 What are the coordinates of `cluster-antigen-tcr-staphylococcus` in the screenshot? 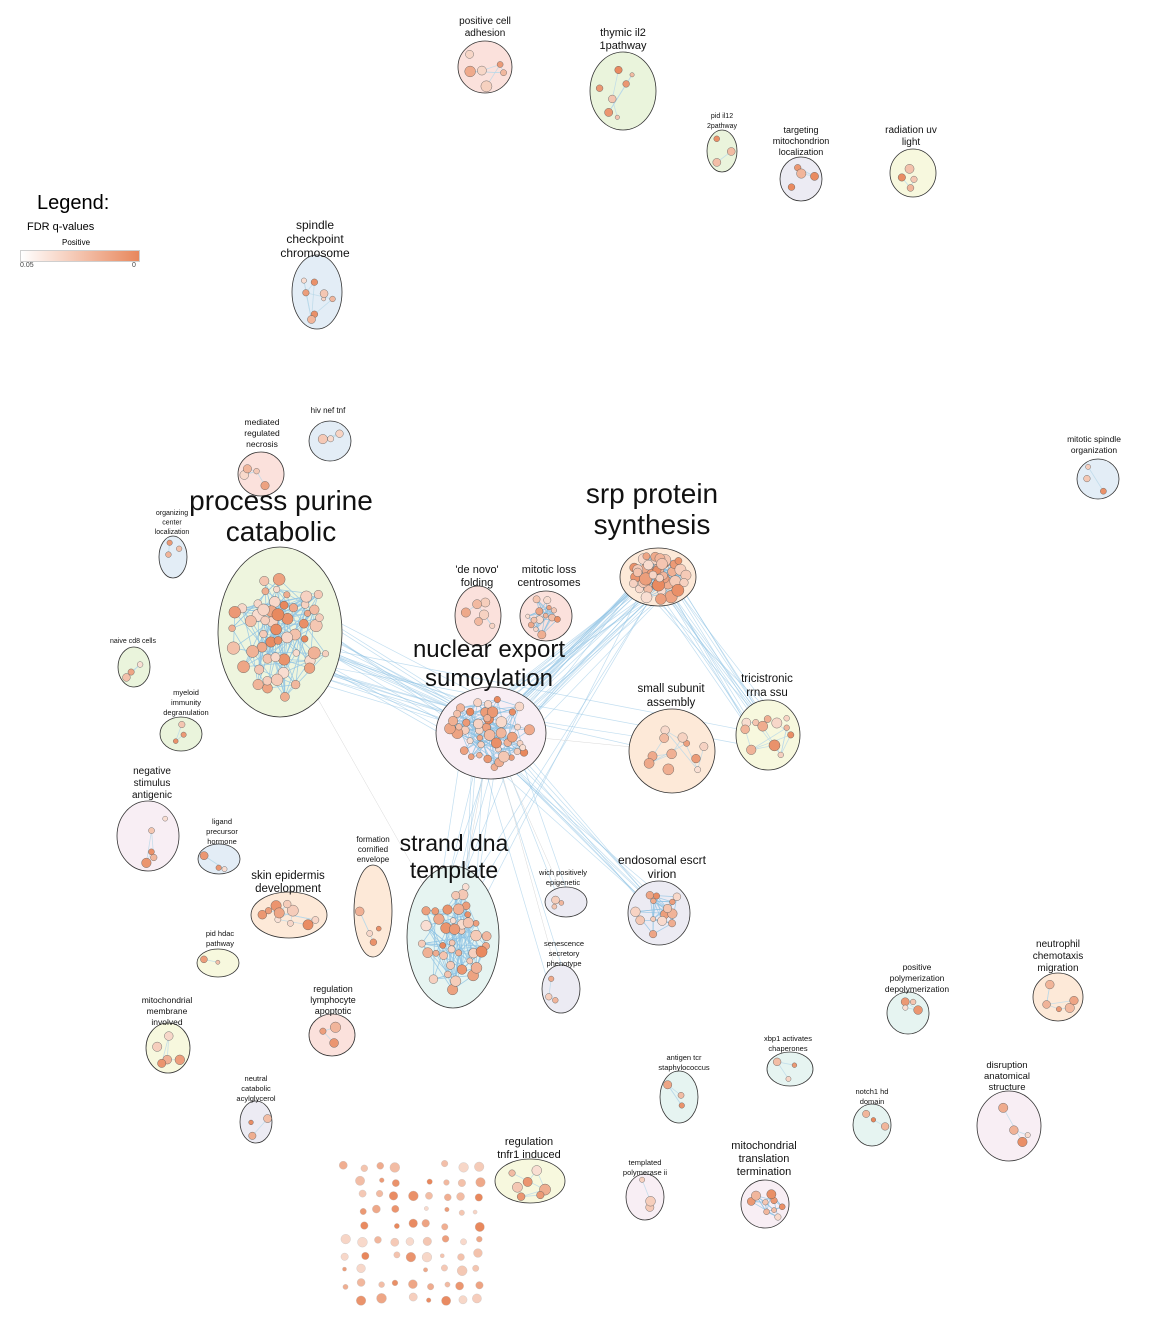 It's located at (679, 1097).